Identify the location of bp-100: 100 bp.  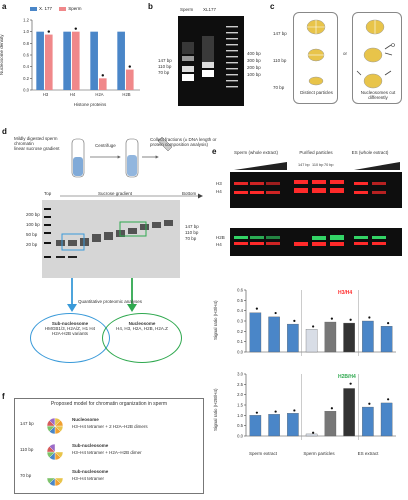
(33, 224).